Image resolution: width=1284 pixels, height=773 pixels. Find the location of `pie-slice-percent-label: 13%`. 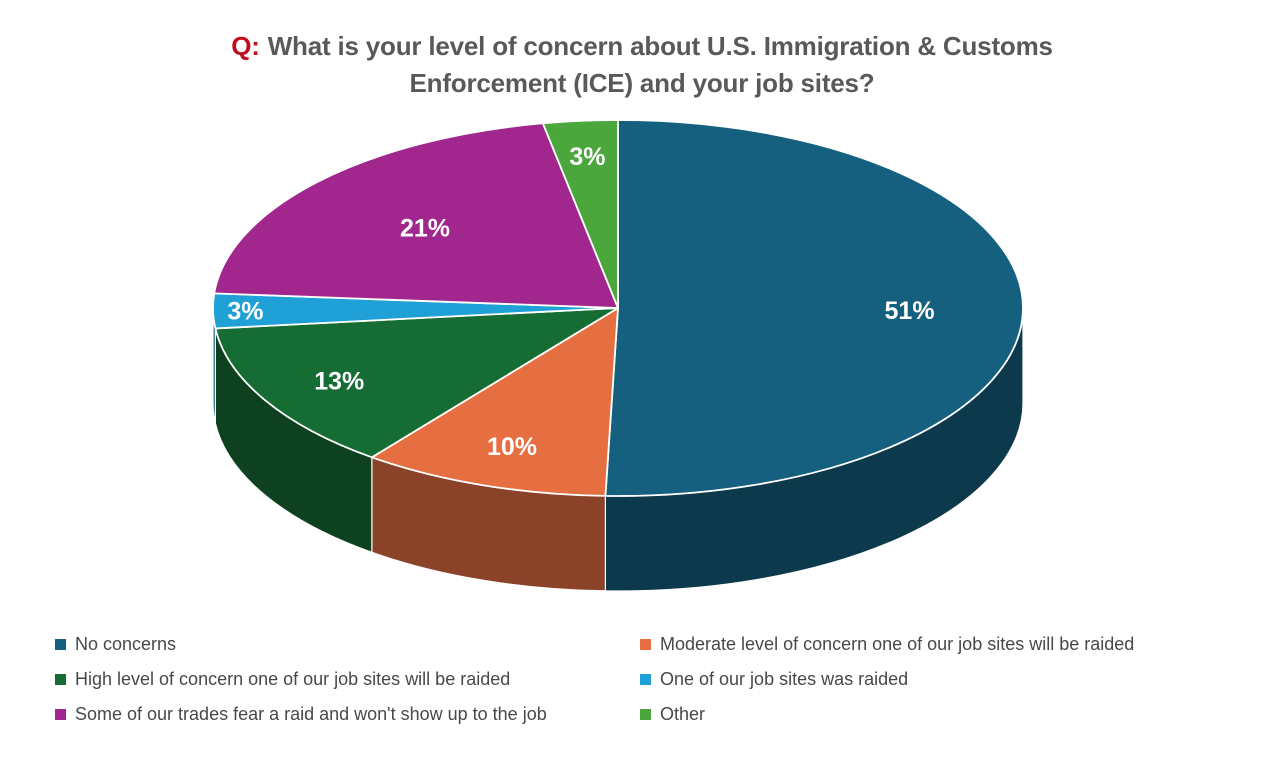

pie-slice-percent-label: 13% is located at coordinates (339, 382).